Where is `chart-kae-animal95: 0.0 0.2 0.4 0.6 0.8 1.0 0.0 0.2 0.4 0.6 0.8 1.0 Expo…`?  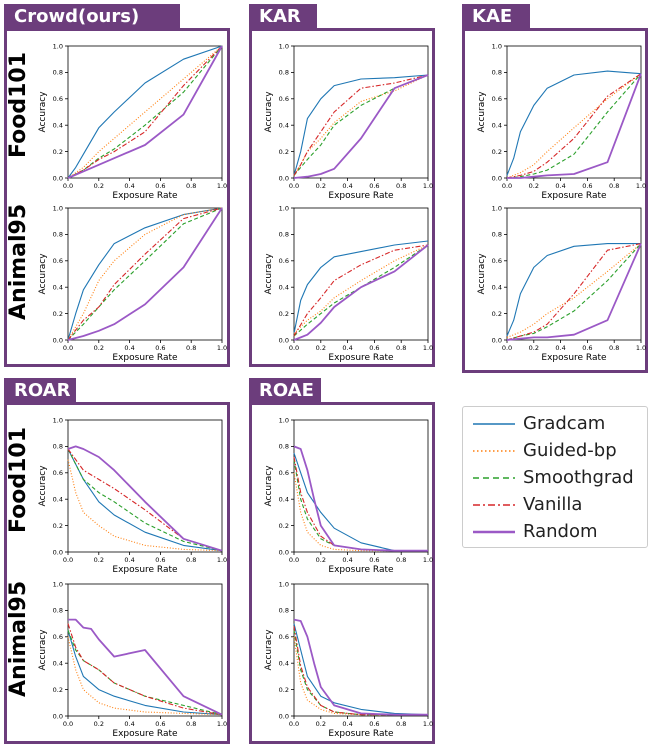
chart-kae-animal95: 0.0 0.2 0.4 0.6 0.8 1.0 0.0 0.2 0.4 0.6 0.8 1.0 Expo… is located at coordinates (561, 283).